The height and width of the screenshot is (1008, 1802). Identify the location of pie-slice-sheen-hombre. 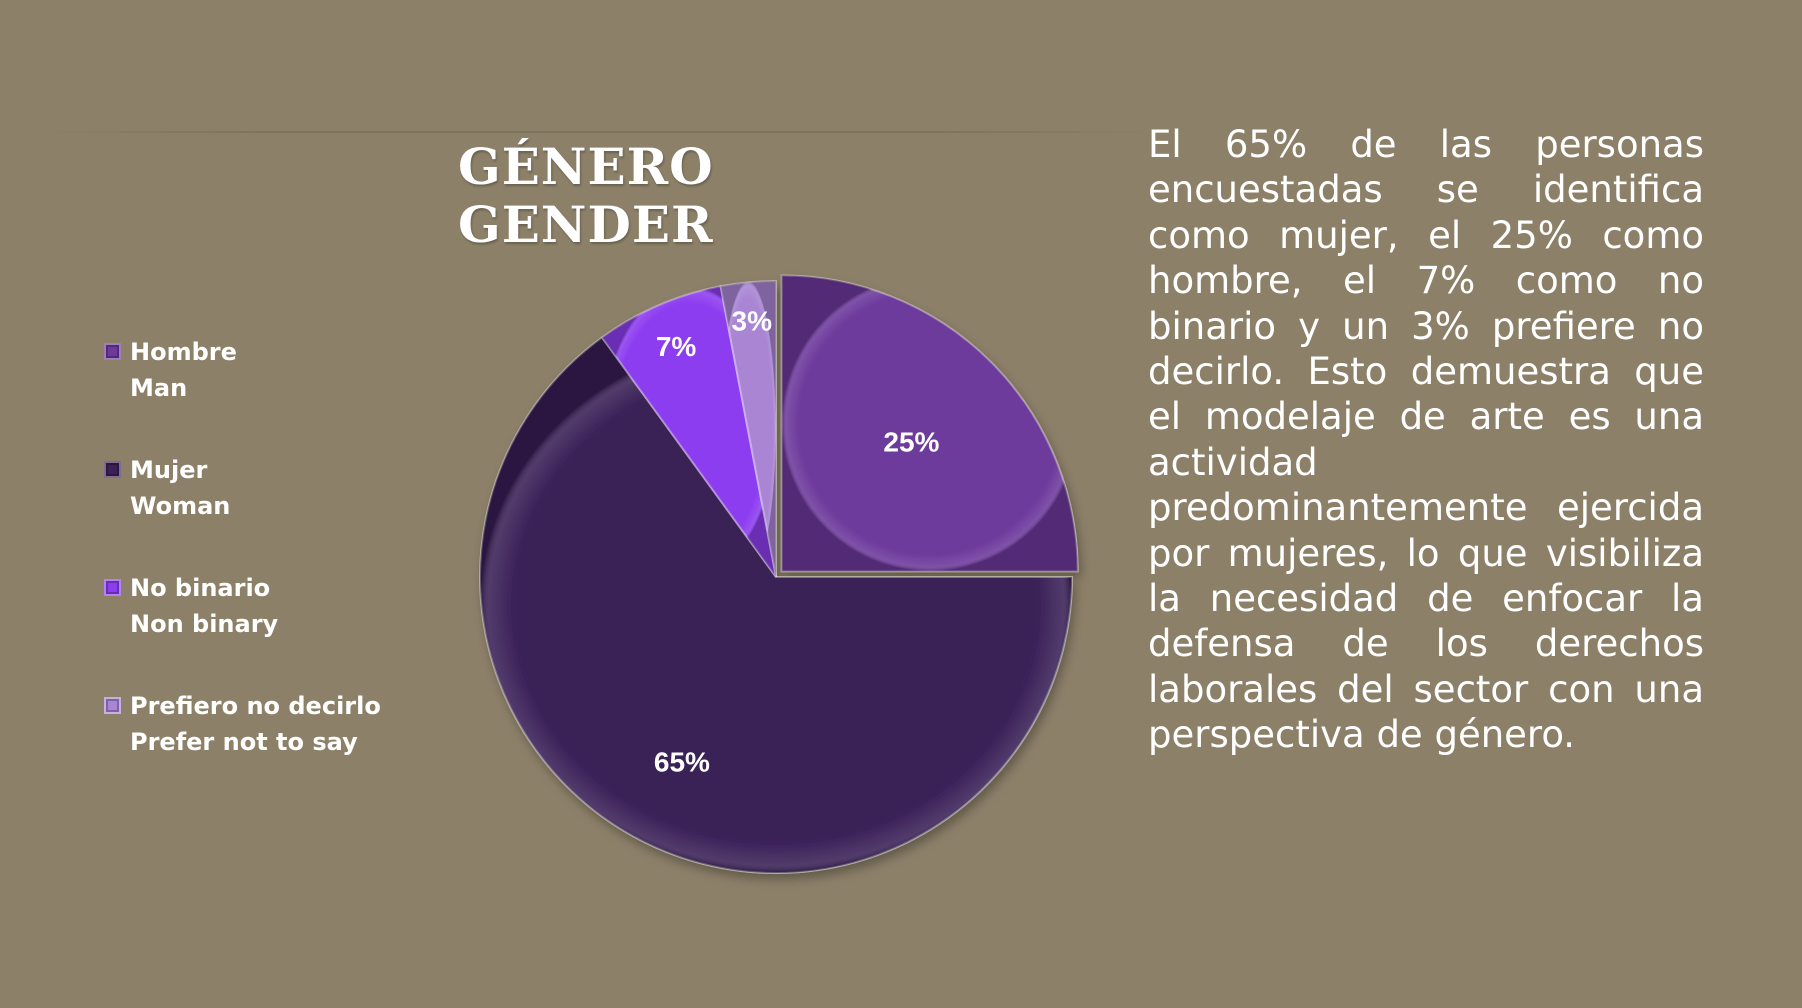
(929, 423).